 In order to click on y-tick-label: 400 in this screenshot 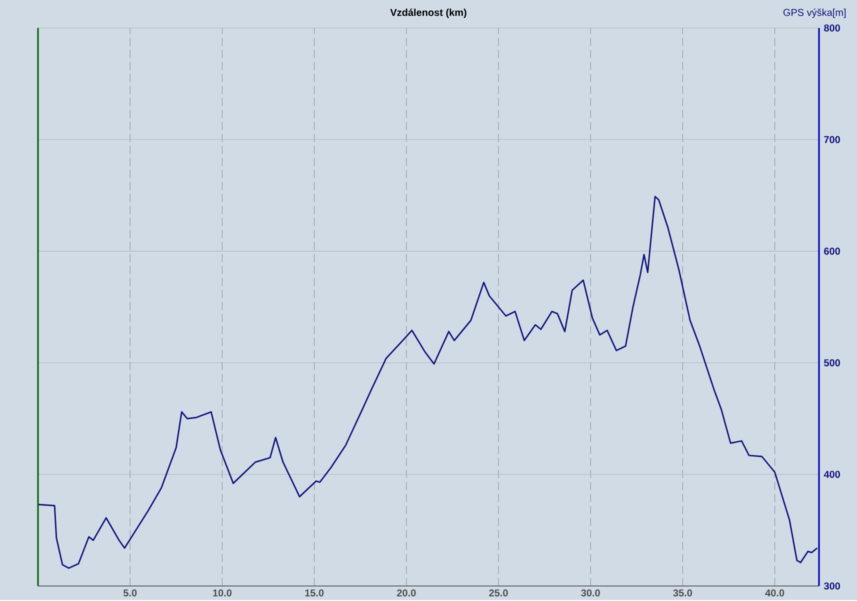, I will do `click(832, 474)`.